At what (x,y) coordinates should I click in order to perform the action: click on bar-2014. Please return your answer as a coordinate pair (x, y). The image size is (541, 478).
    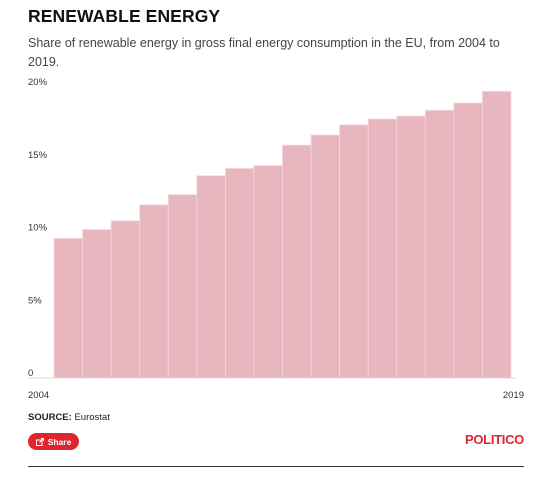
    Looking at the image, I should click on (354, 251).